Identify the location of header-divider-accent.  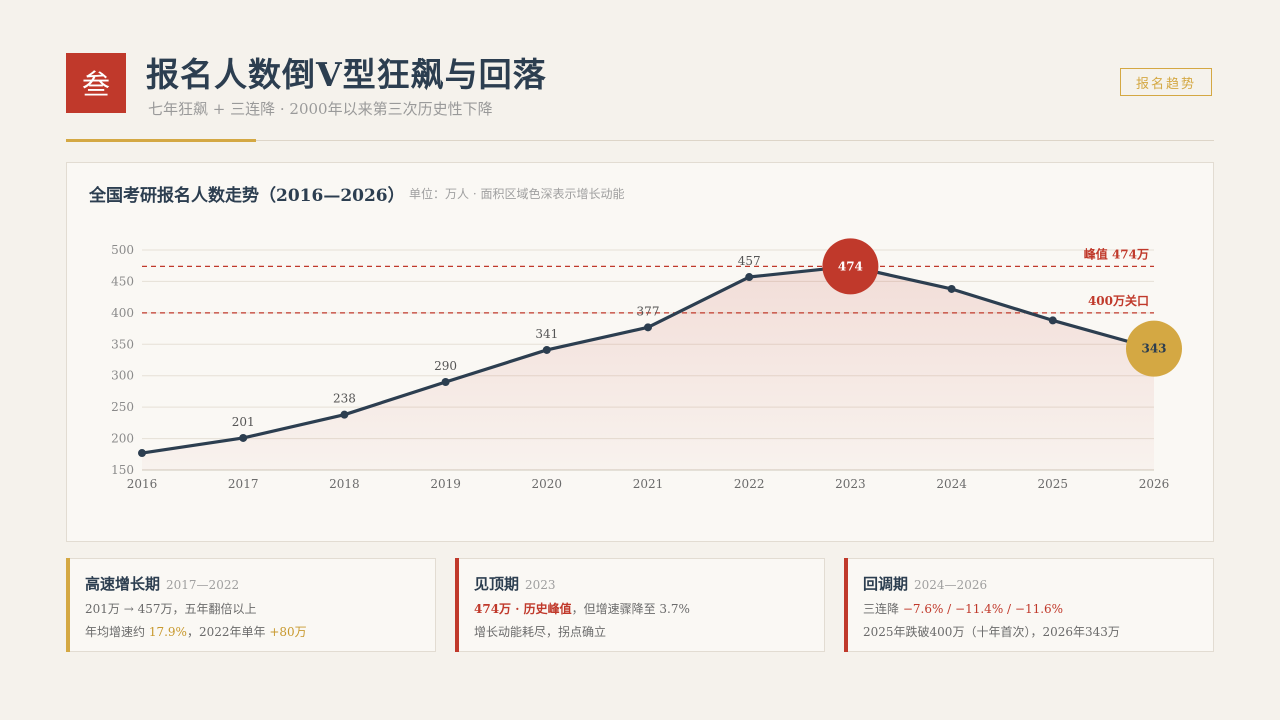
(161, 140).